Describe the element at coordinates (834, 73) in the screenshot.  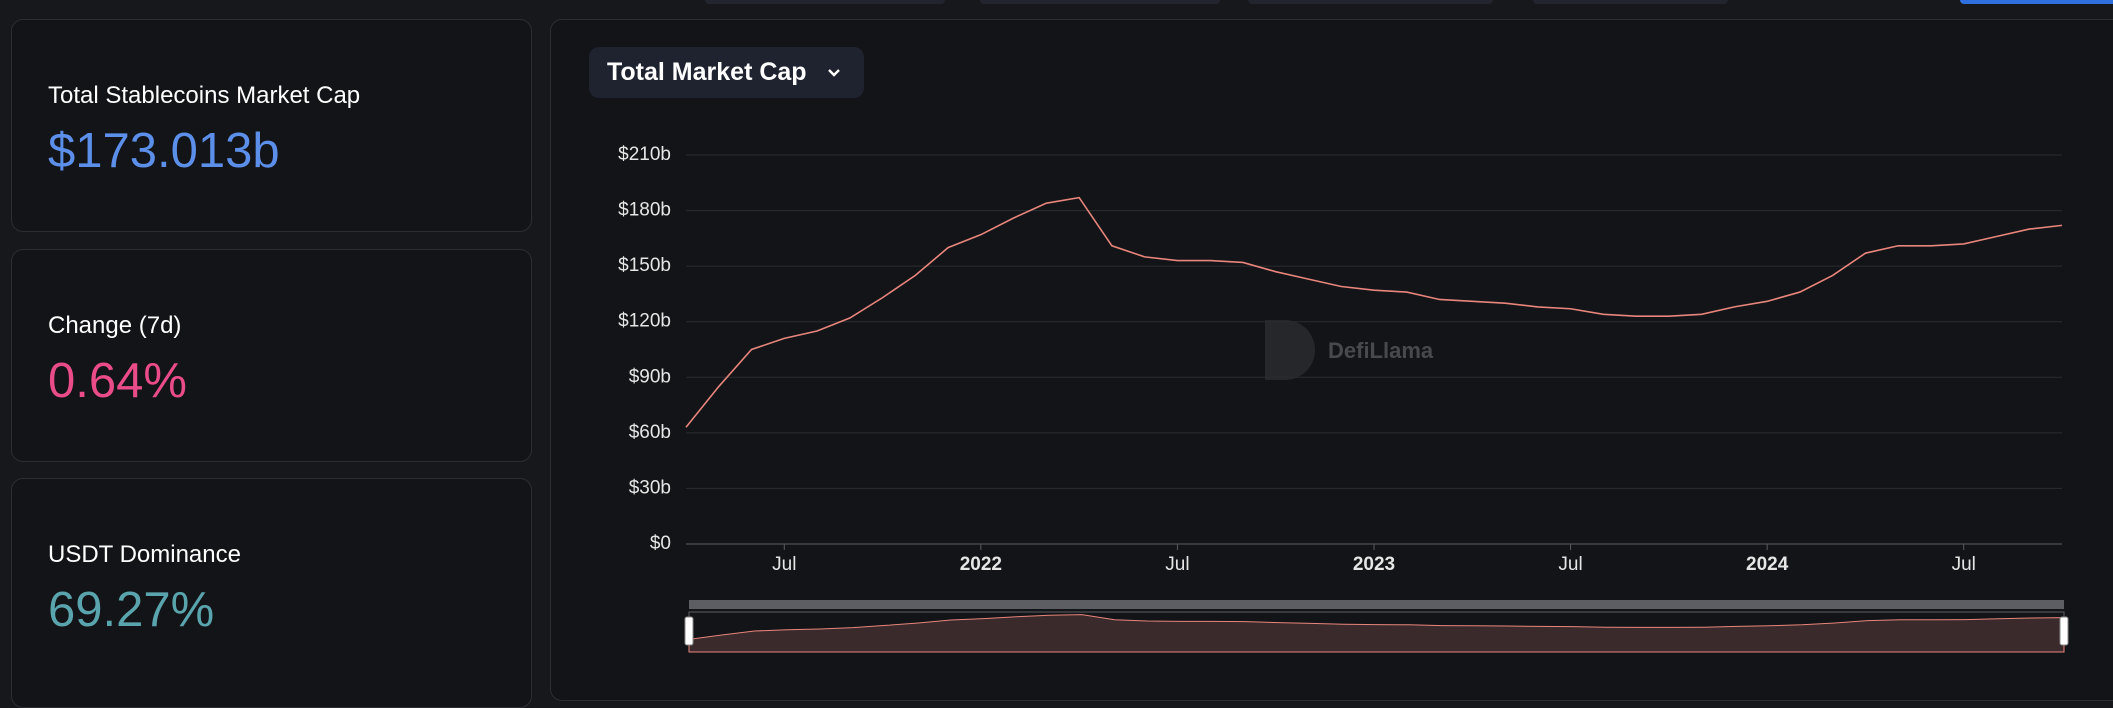
I see `chevron` at that location.